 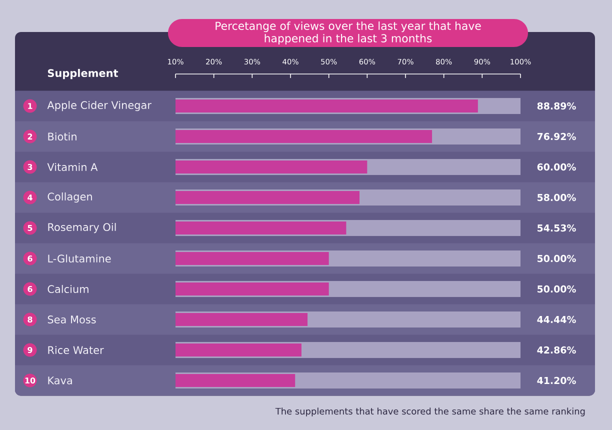 What do you see at coordinates (557, 198) in the screenshot?
I see `data-label: 58.00%` at bounding box center [557, 198].